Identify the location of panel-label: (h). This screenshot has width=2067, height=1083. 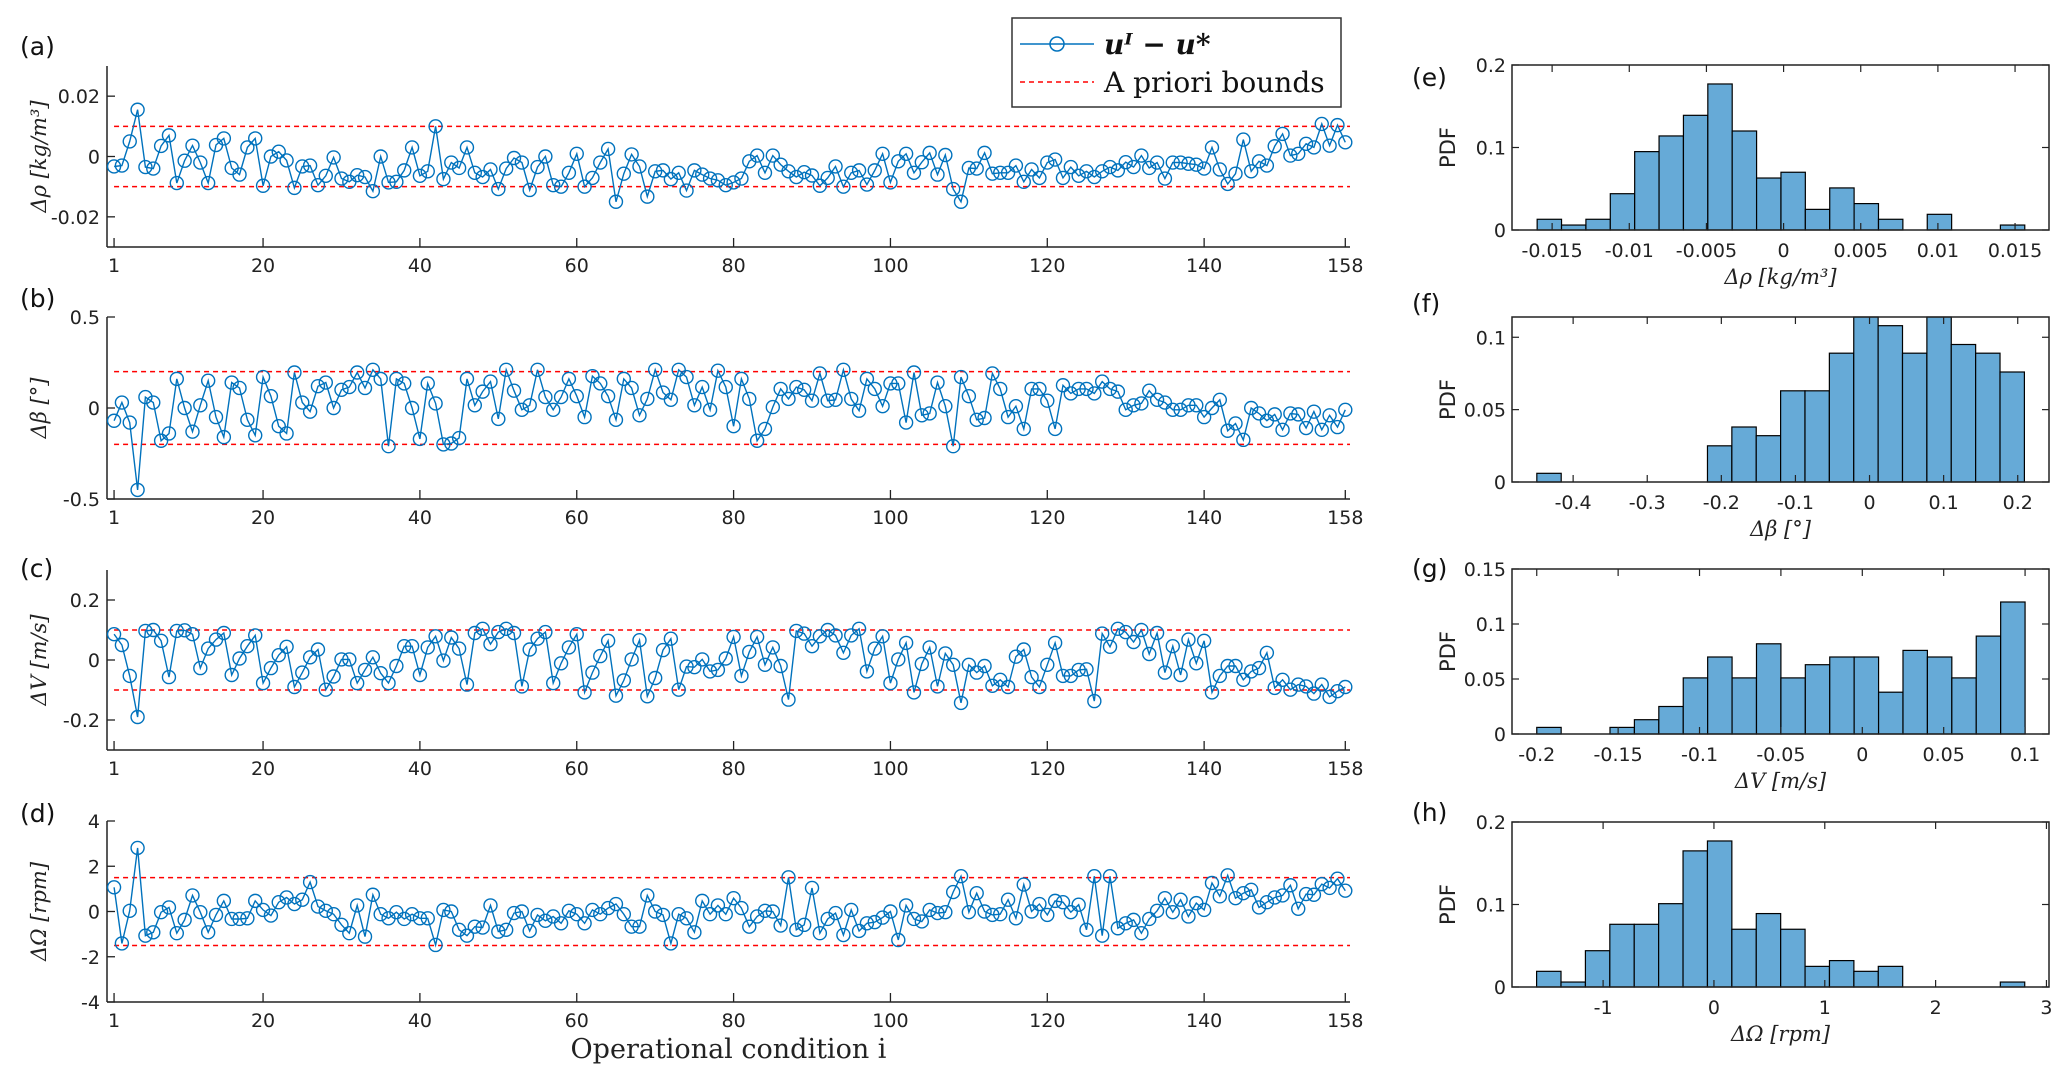
(1429, 812).